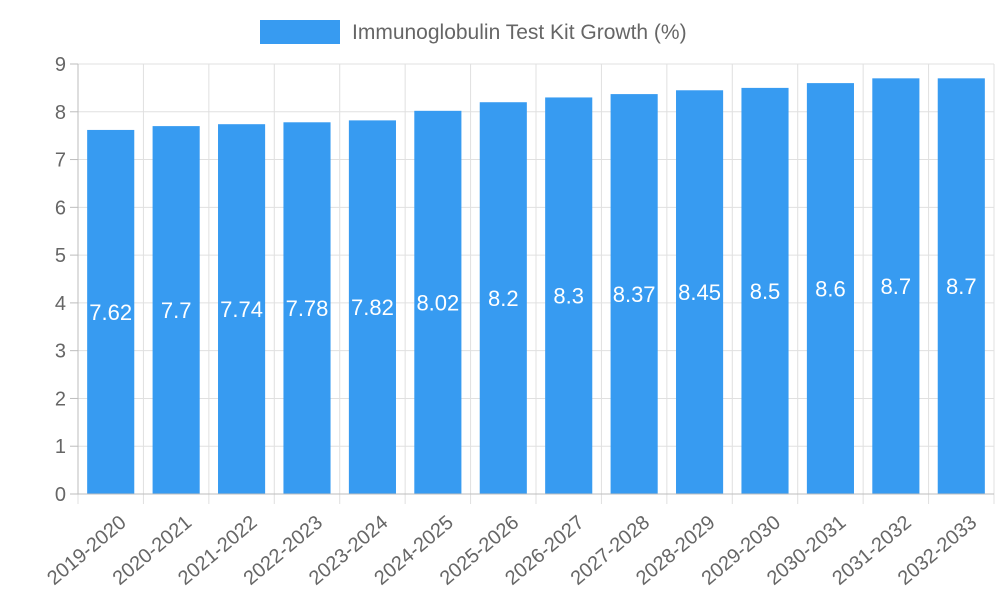  What do you see at coordinates (60, 304) in the screenshot?
I see `y-tick-label: 4` at bounding box center [60, 304].